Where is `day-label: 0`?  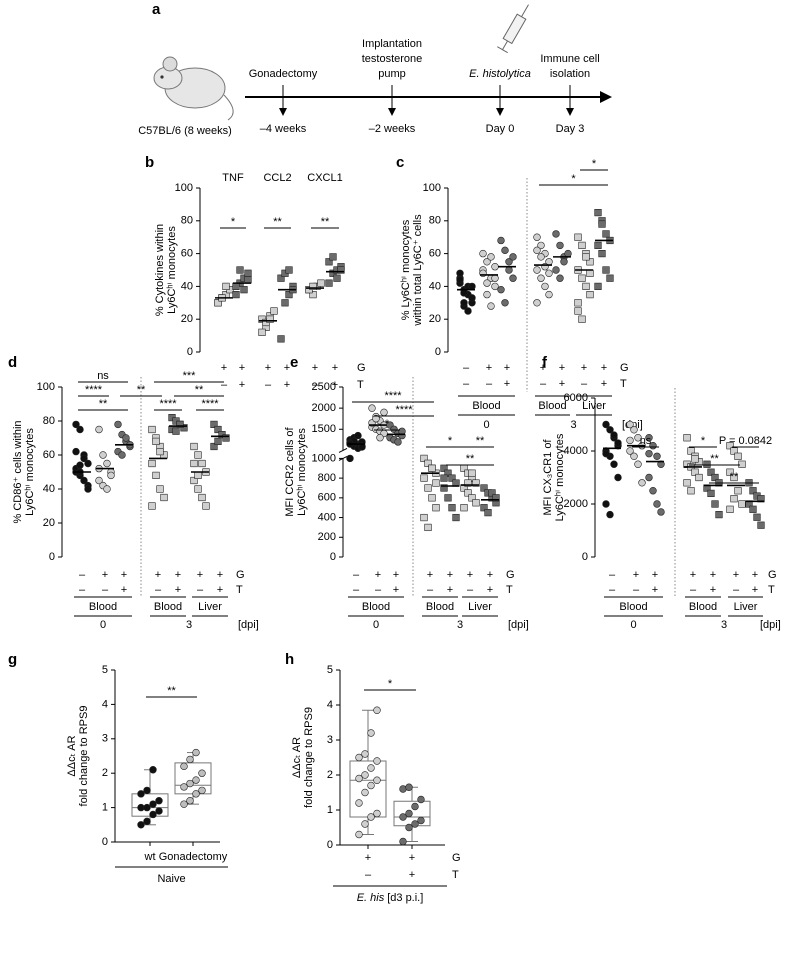 day-label: 0 is located at coordinates (486, 425).